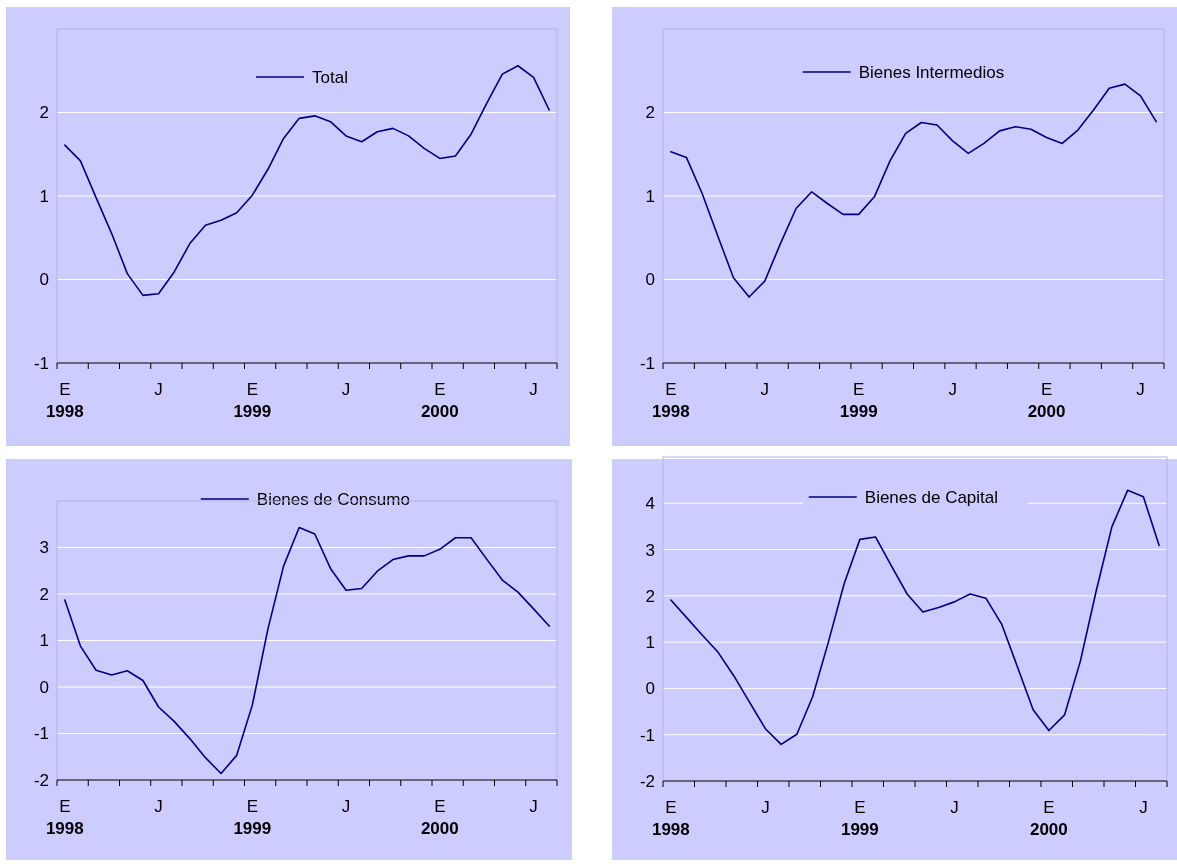 The width and height of the screenshot is (1177, 865). I want to click on legend-label: Bienes de Capital, so click(931, 497).